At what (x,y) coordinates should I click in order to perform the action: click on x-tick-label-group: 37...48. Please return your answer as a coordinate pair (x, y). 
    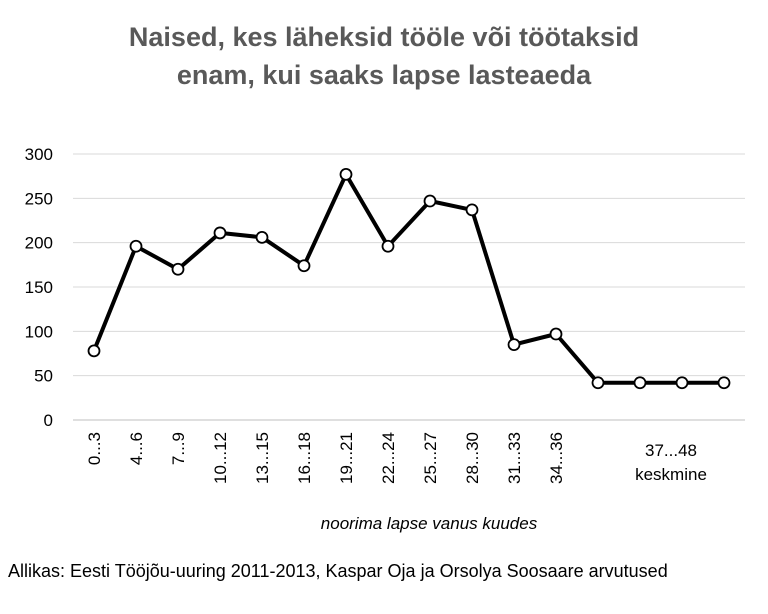
    Looking at the image, I should click on (671, 450).